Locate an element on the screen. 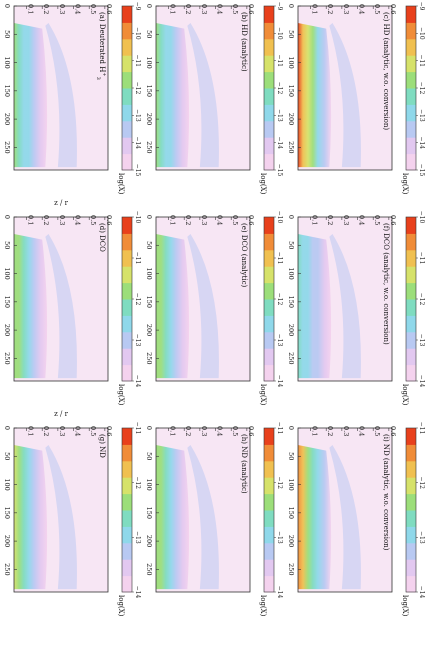 This screenshot has width=433, height=649. z-tick-label: 0.5 is located at coordinates (377, 220).